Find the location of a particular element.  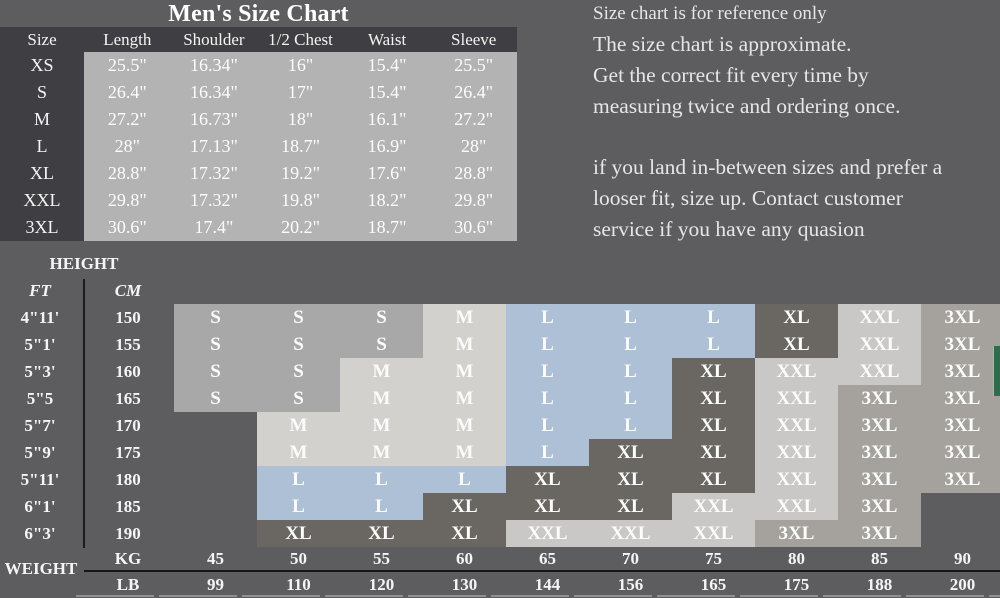

height-cm-value: 175 is located at coordinates (128, 452).